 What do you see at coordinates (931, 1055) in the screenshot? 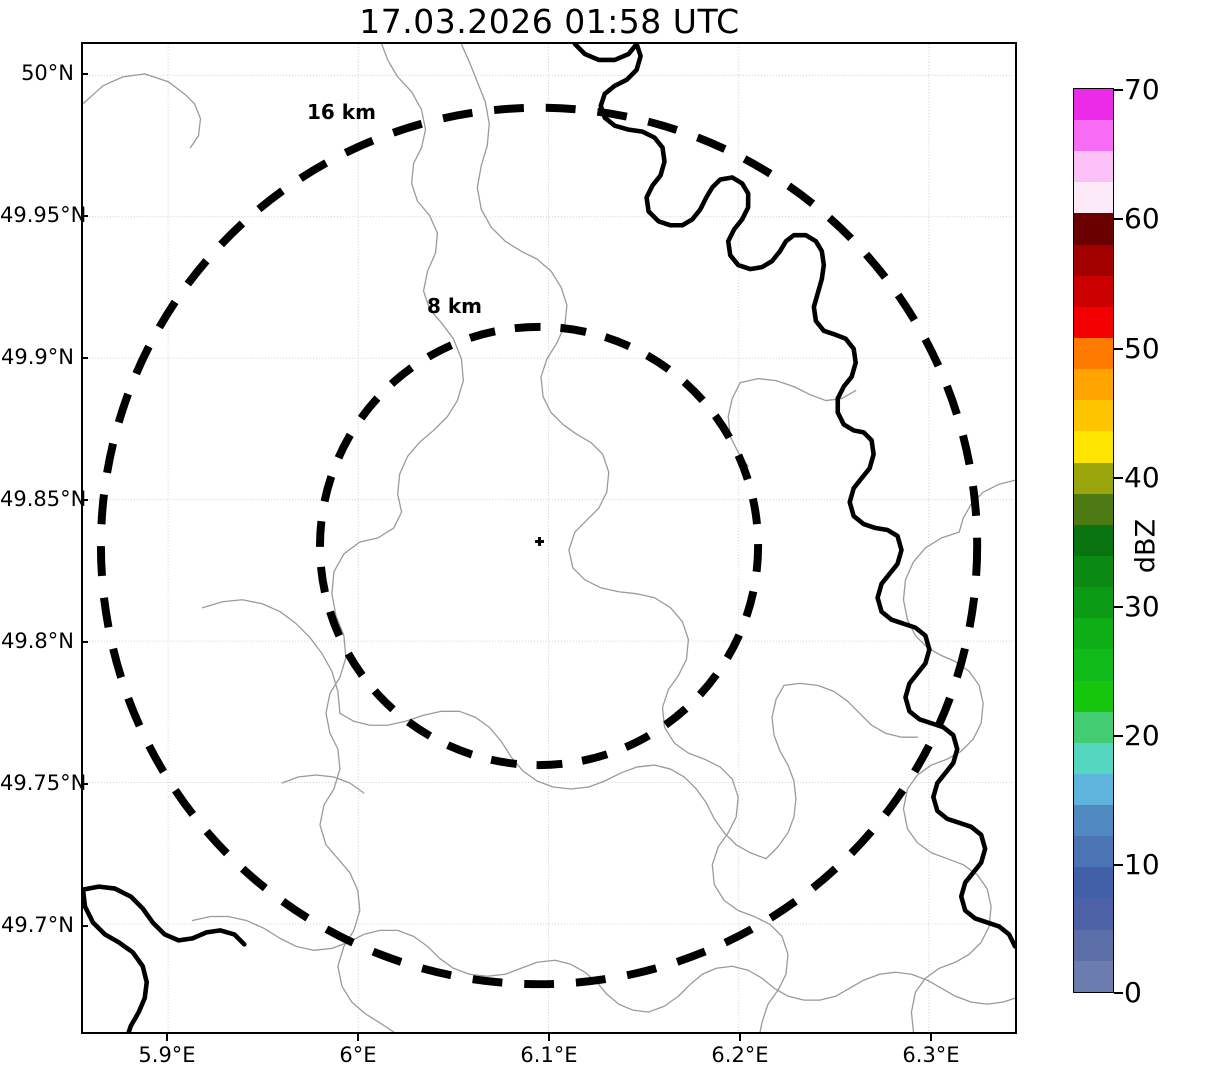
I see `xtick-label-63e: 6.3°E` at bounding box center [931, 1055].